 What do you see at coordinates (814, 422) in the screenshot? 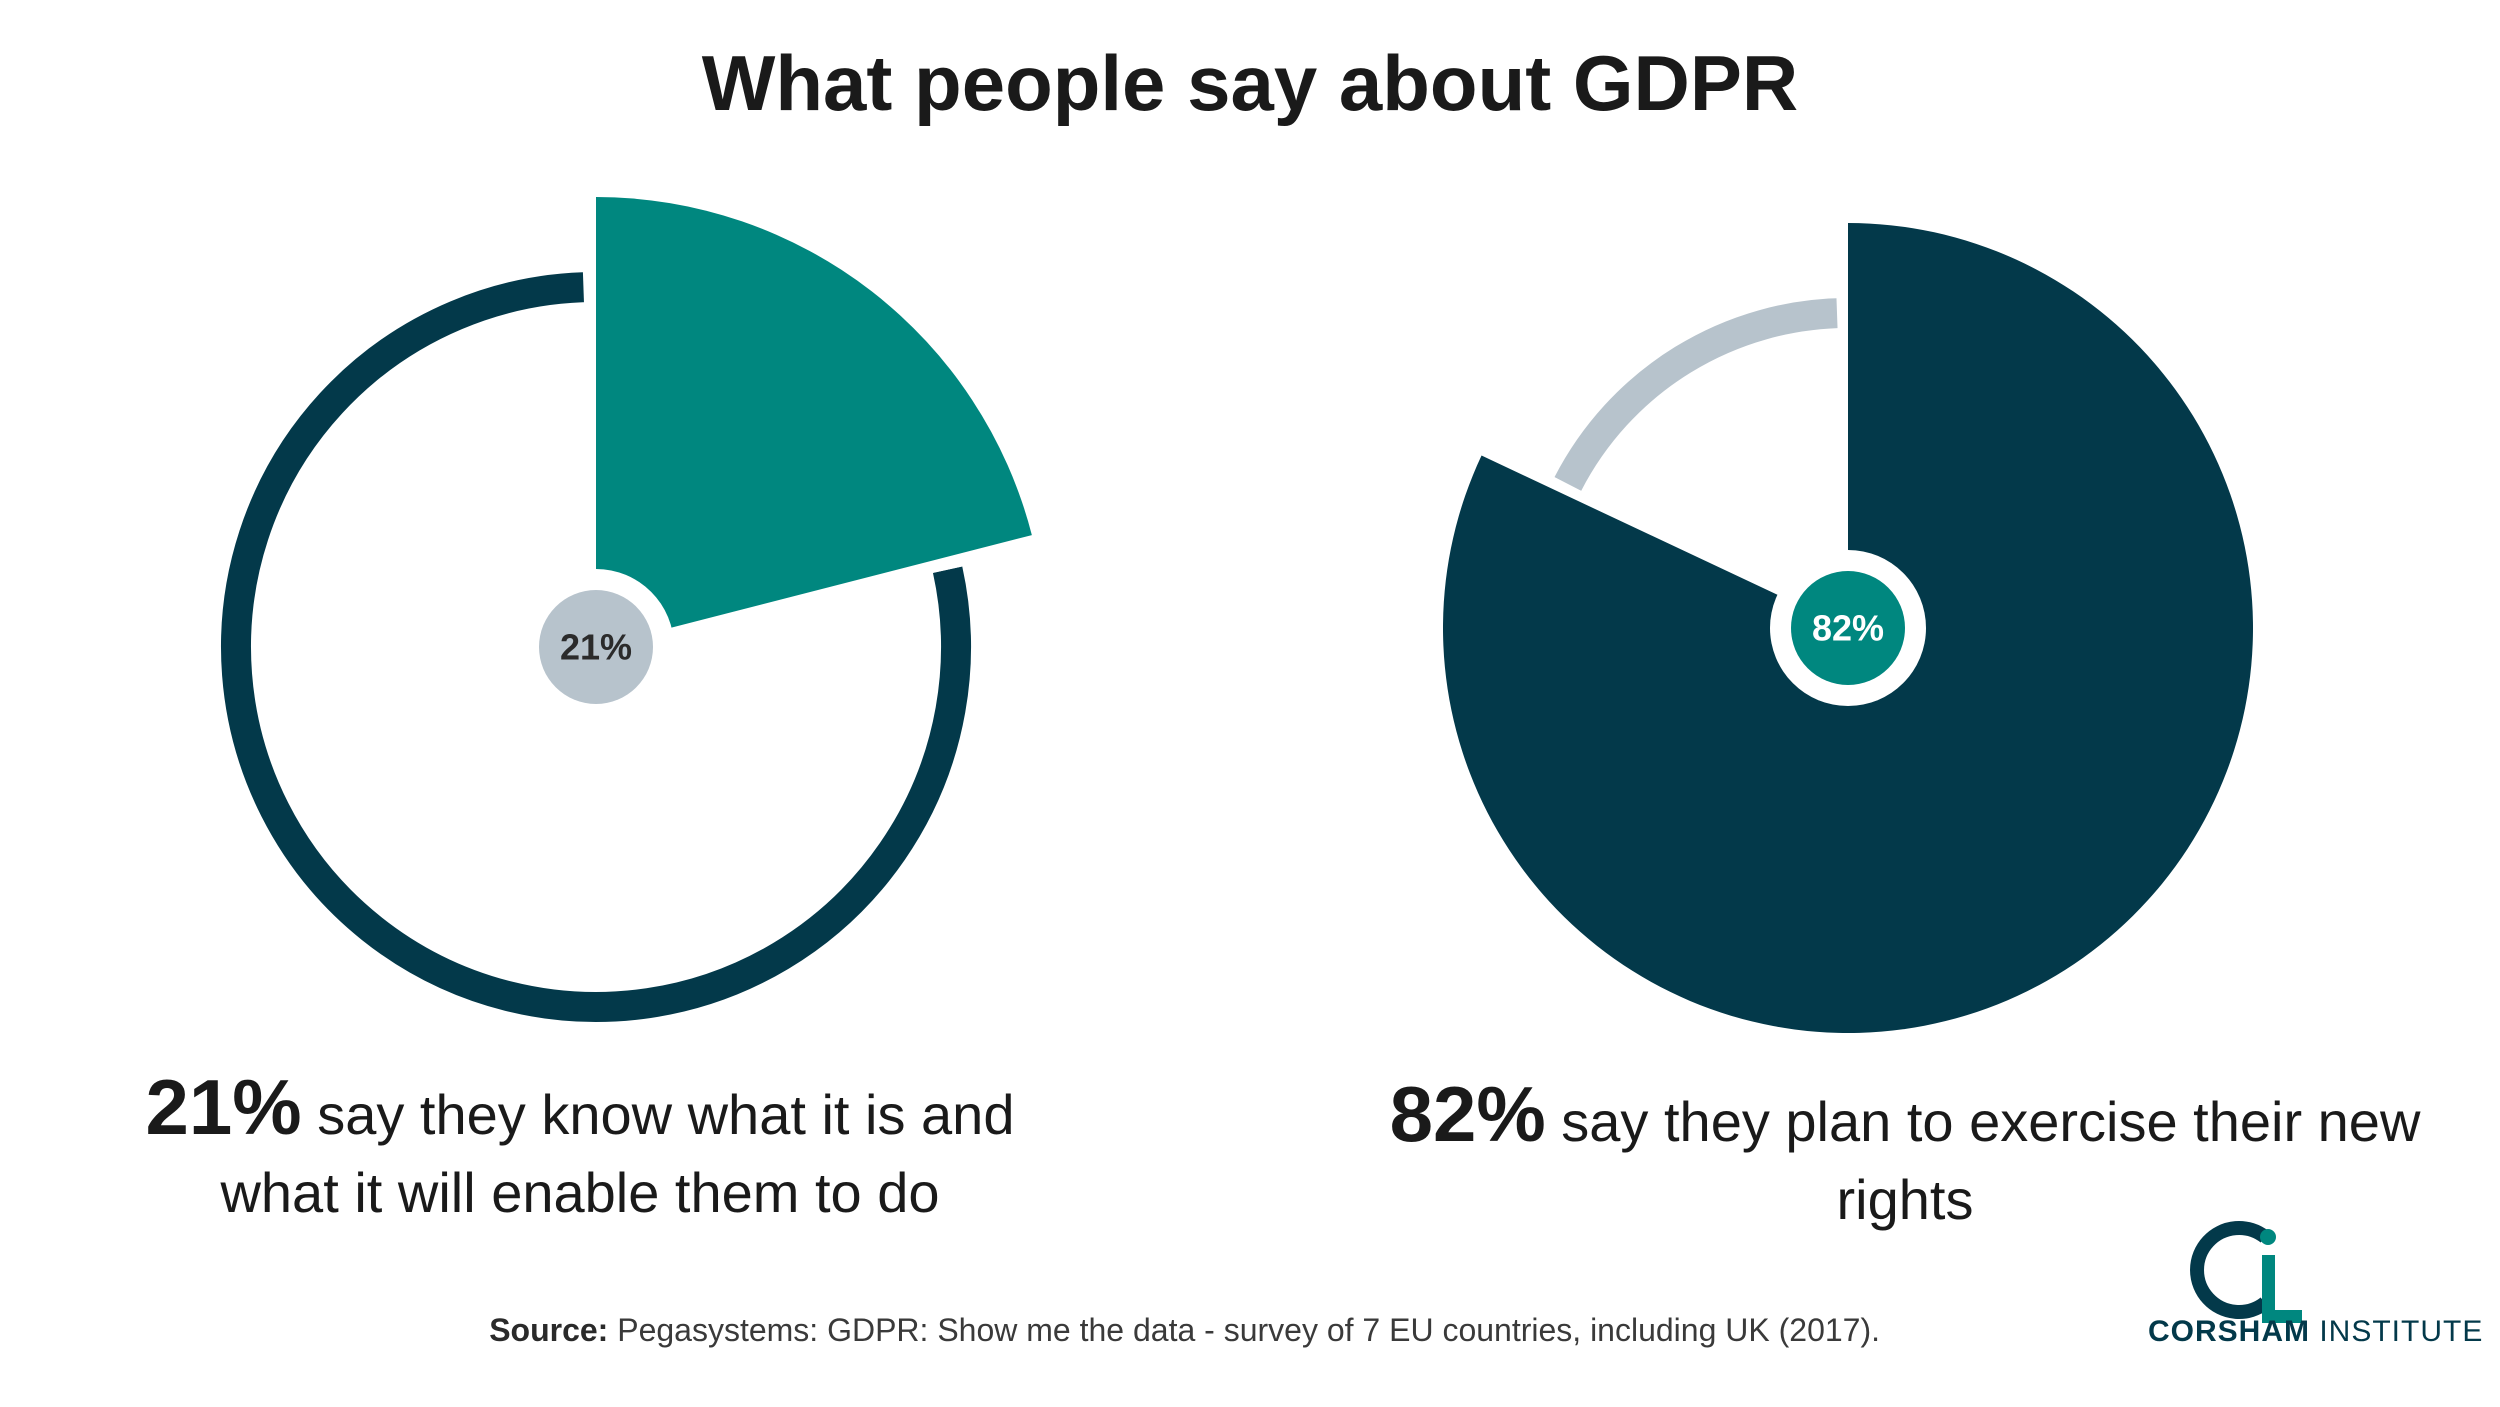
I see `highlight-wedge` at bounding box center [814, 422].